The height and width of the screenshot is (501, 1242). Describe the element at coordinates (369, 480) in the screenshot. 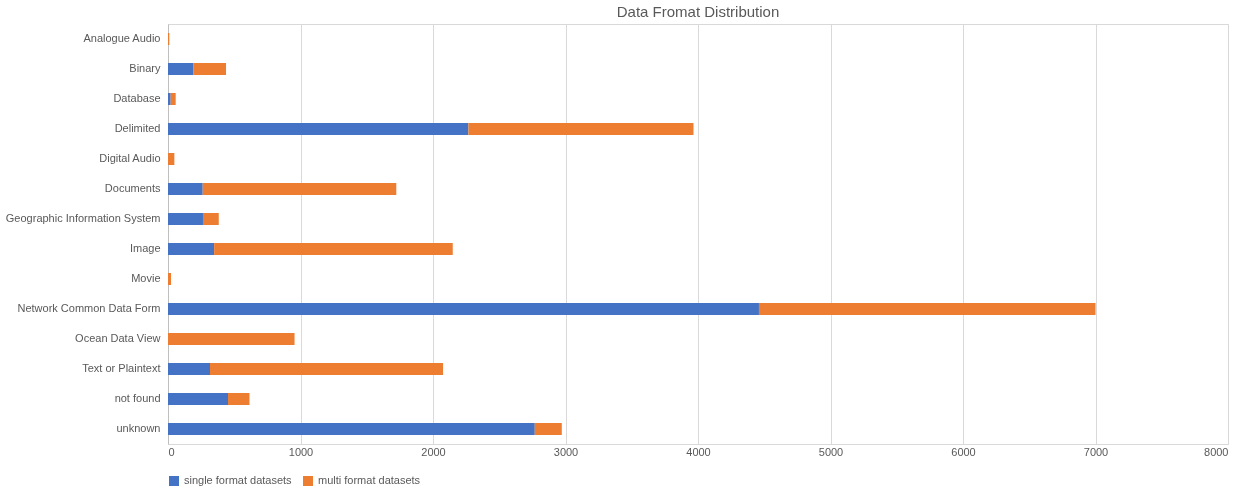

I see `legend-label: multi format datasets` at that location.